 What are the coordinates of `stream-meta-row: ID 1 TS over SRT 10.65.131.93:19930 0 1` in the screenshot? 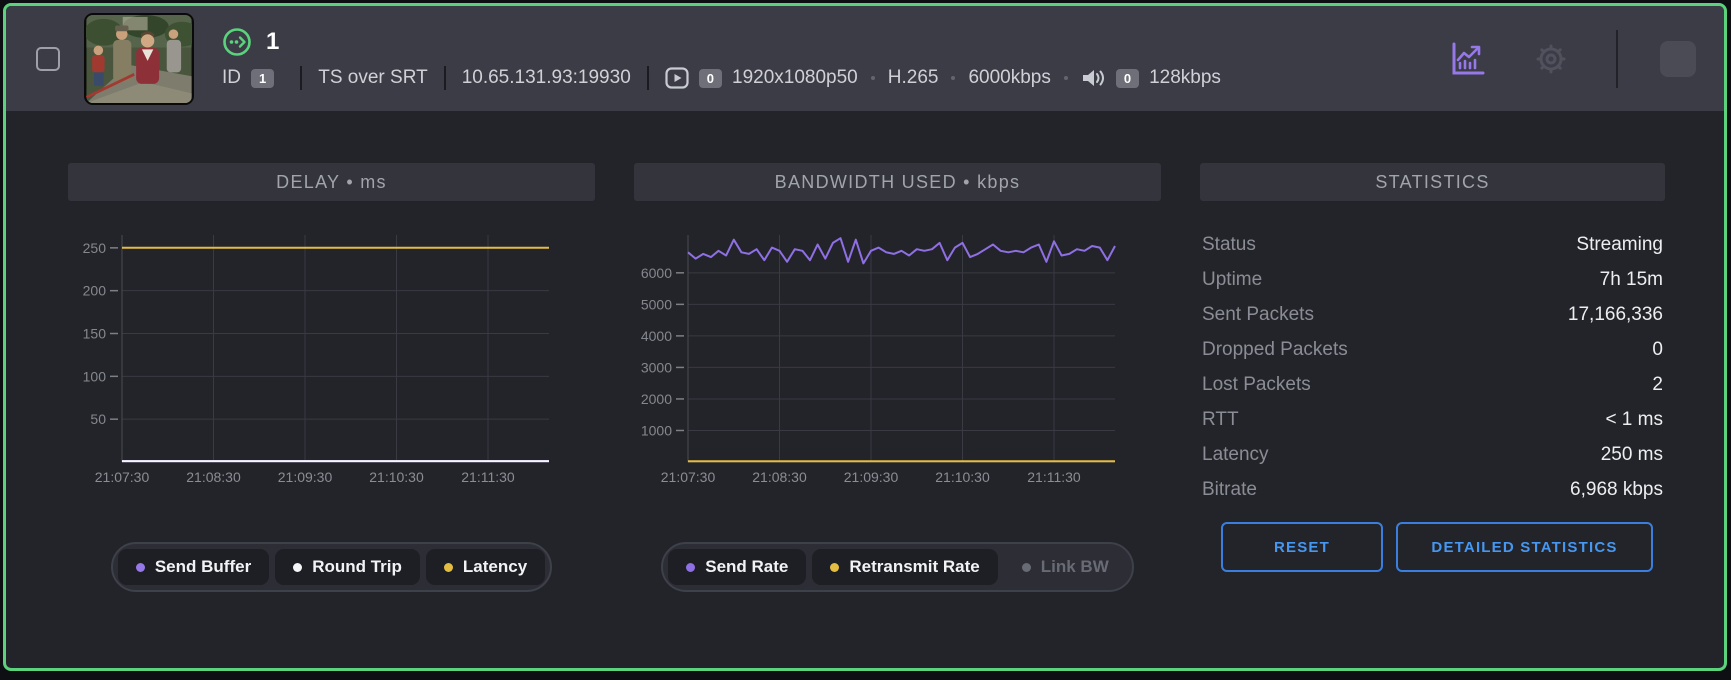 It's located at (721, 78).